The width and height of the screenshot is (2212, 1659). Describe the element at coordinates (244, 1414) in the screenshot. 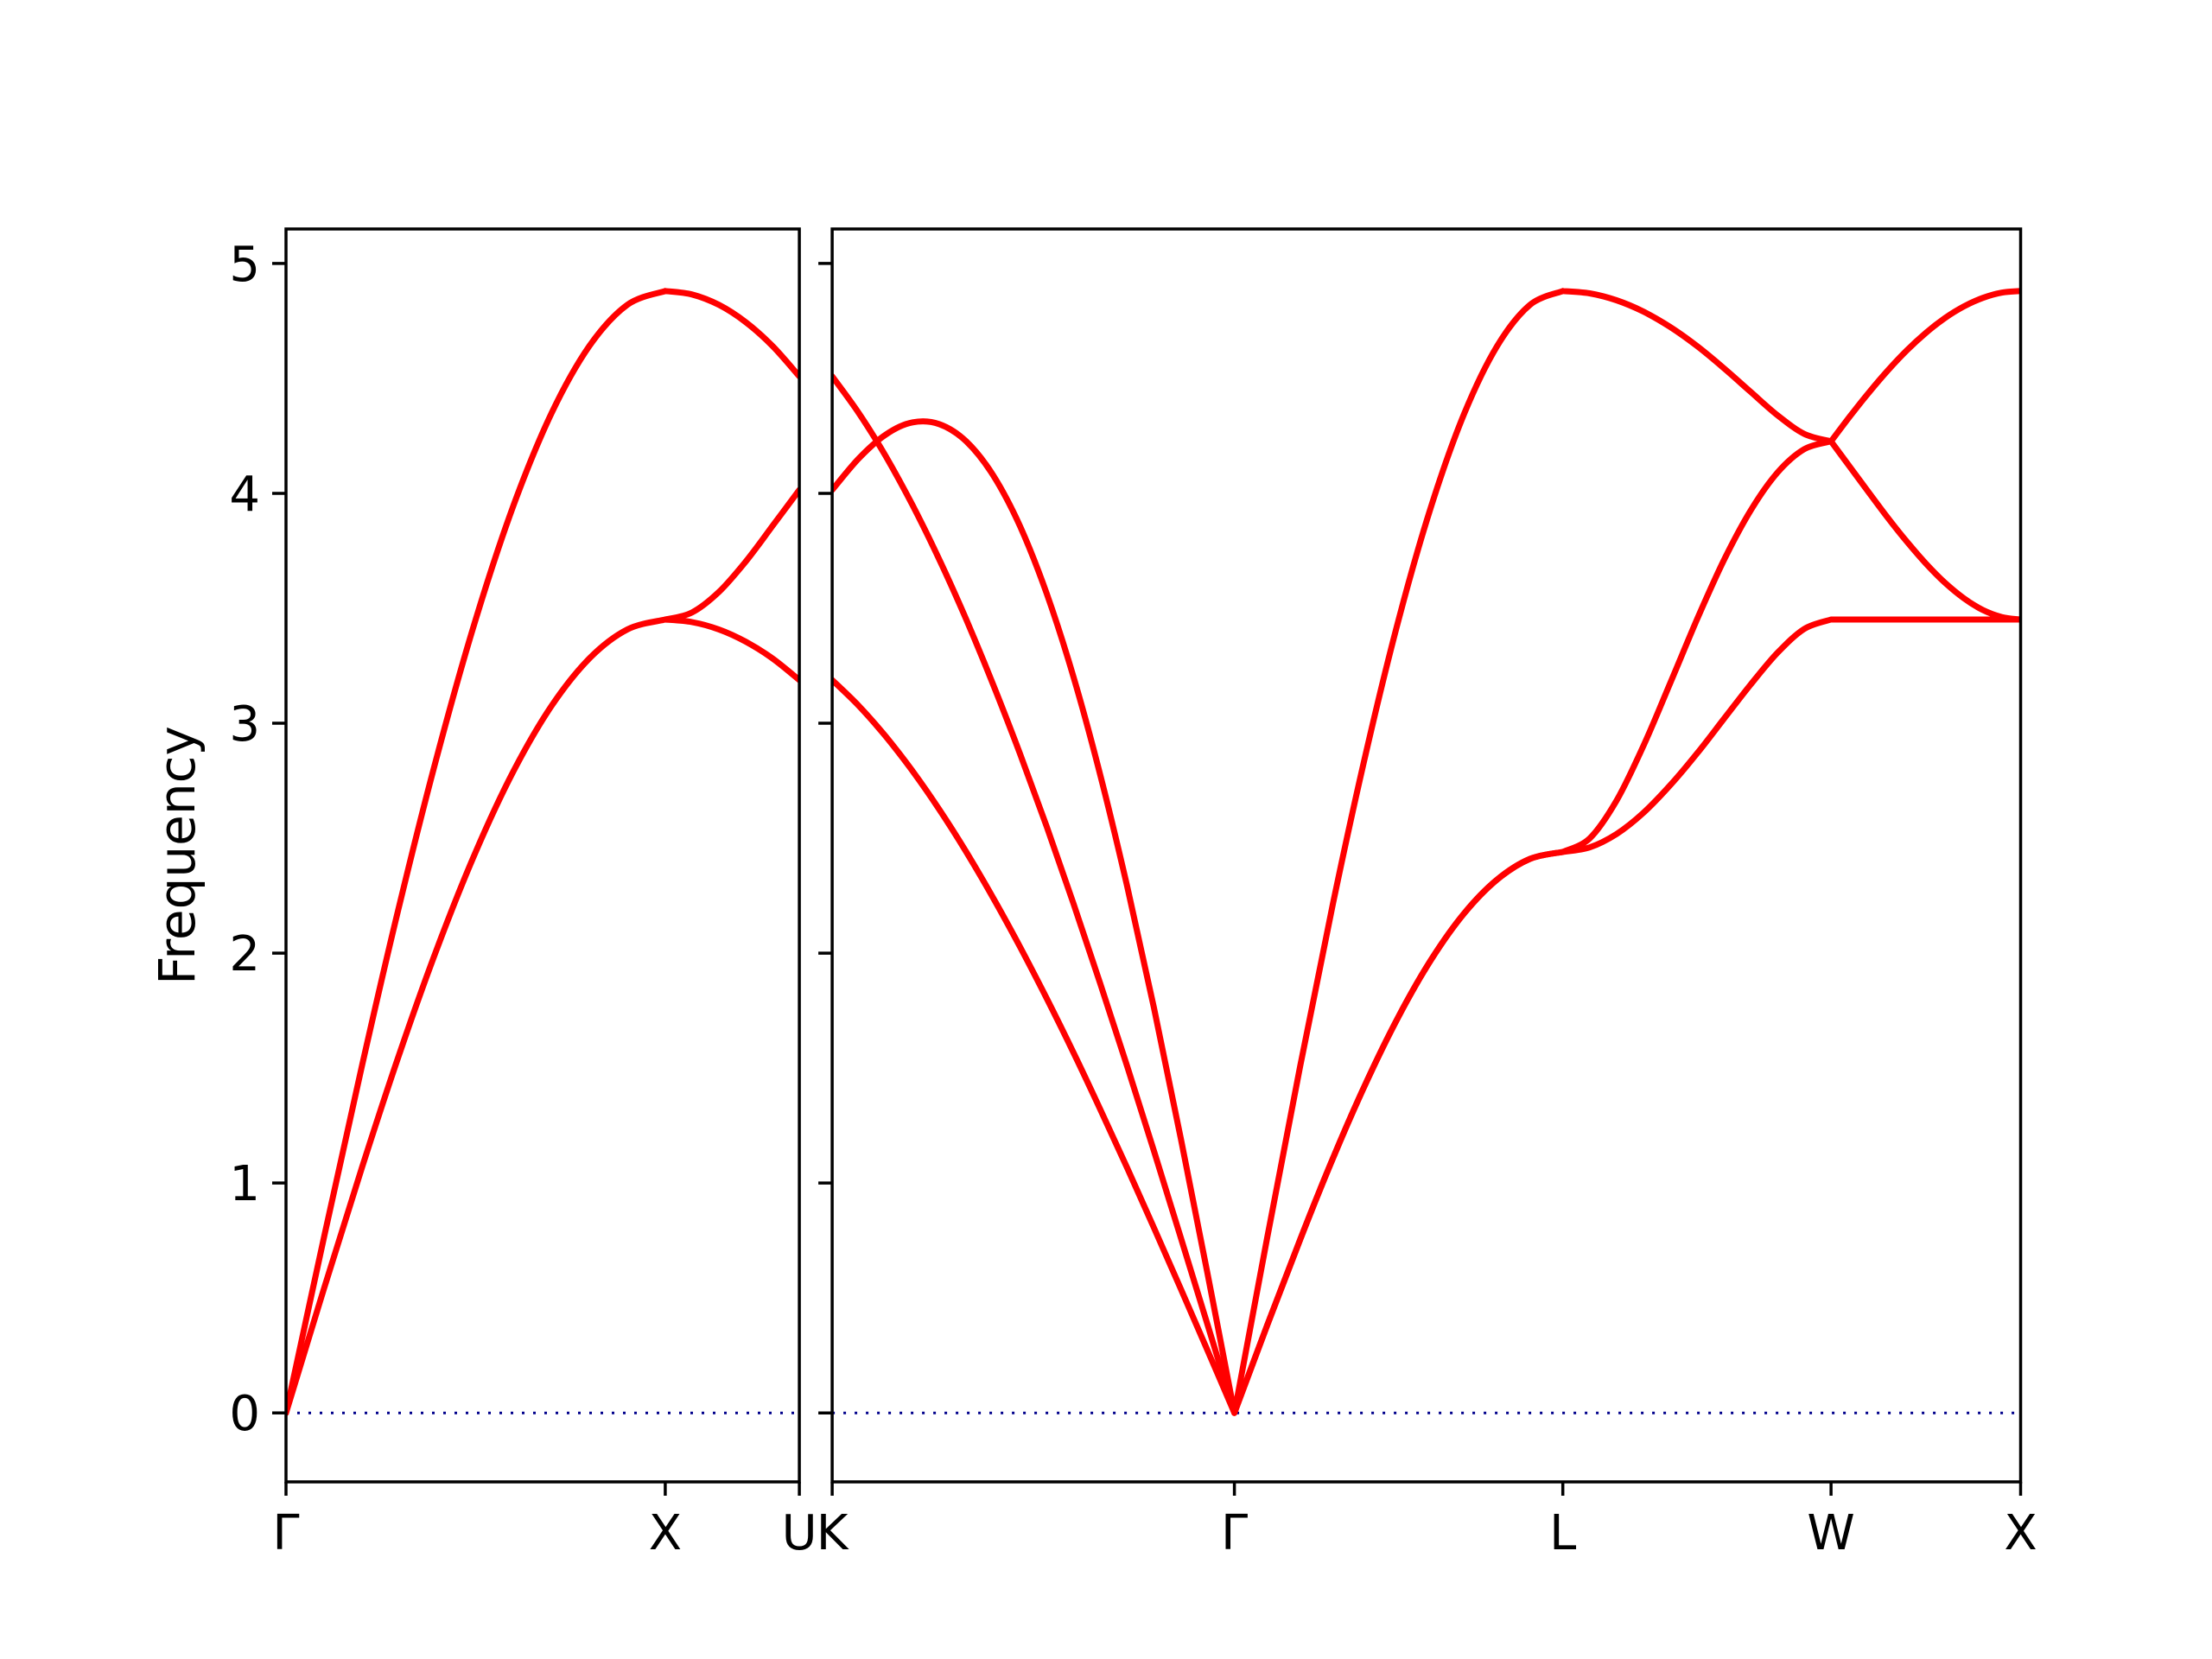

I see `y-tick-label: 0` at that location.